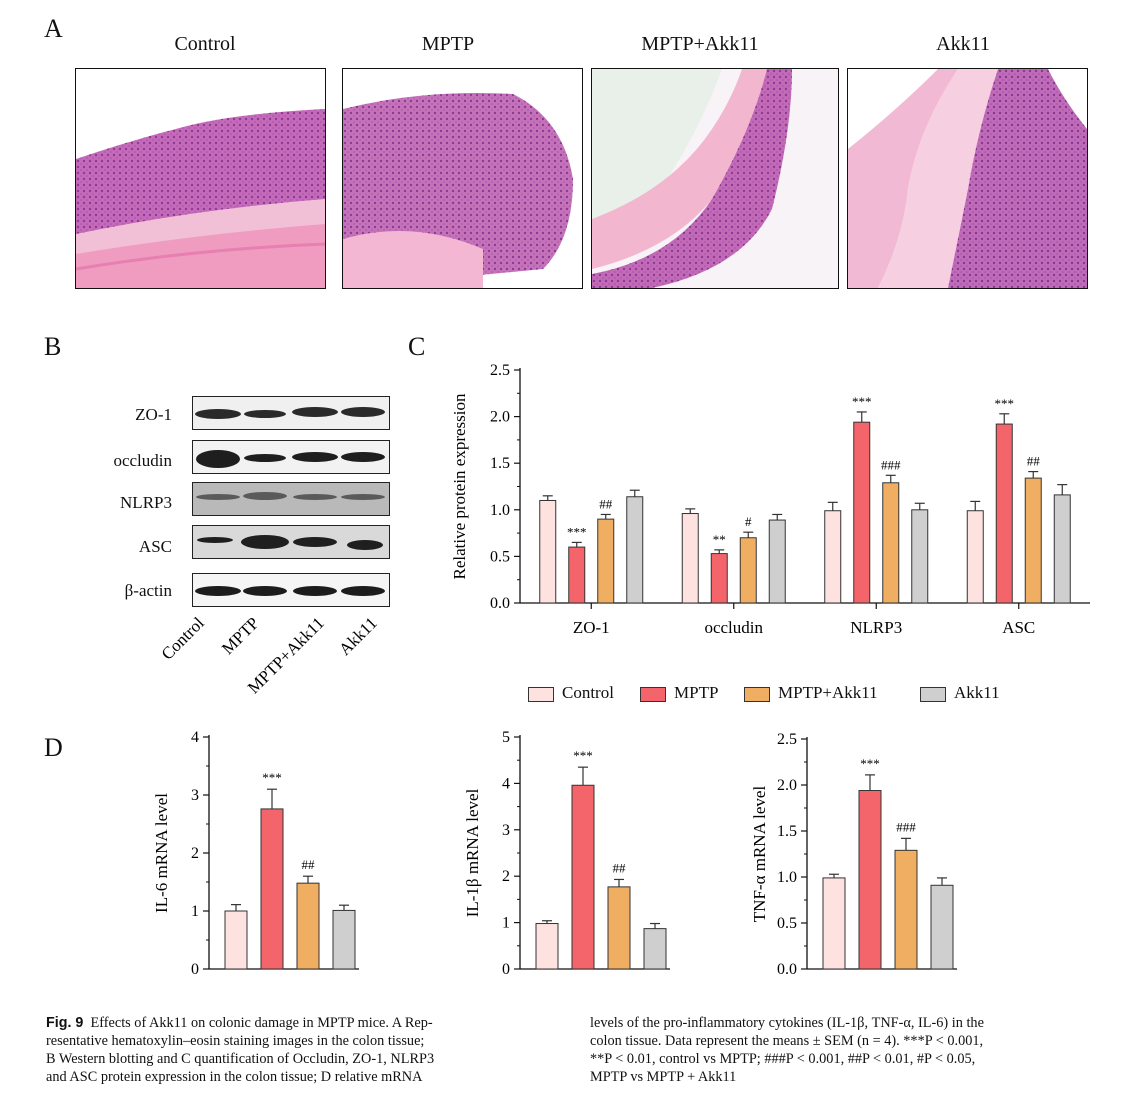 The image size is (1140, 1114). What do you see at coordinates (588, 692) in the screenshot?
I see `legend-label-control: Control` at bounding box center [588, 692].